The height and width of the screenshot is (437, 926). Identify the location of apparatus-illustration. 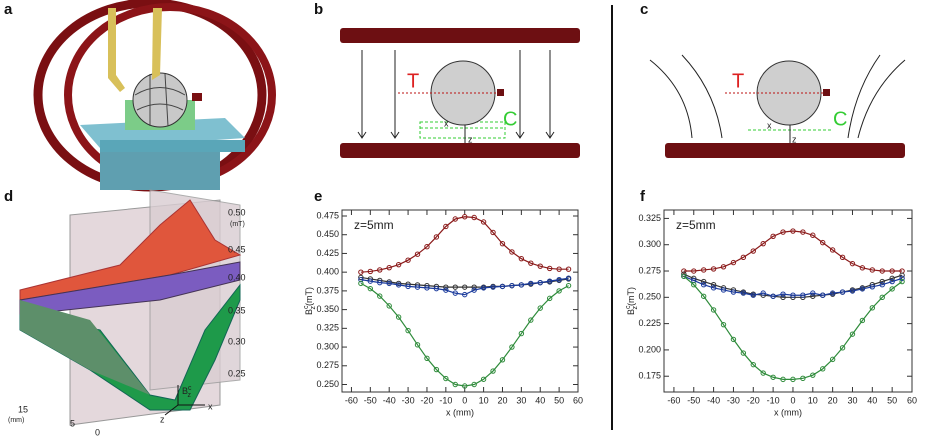
(154, 96).